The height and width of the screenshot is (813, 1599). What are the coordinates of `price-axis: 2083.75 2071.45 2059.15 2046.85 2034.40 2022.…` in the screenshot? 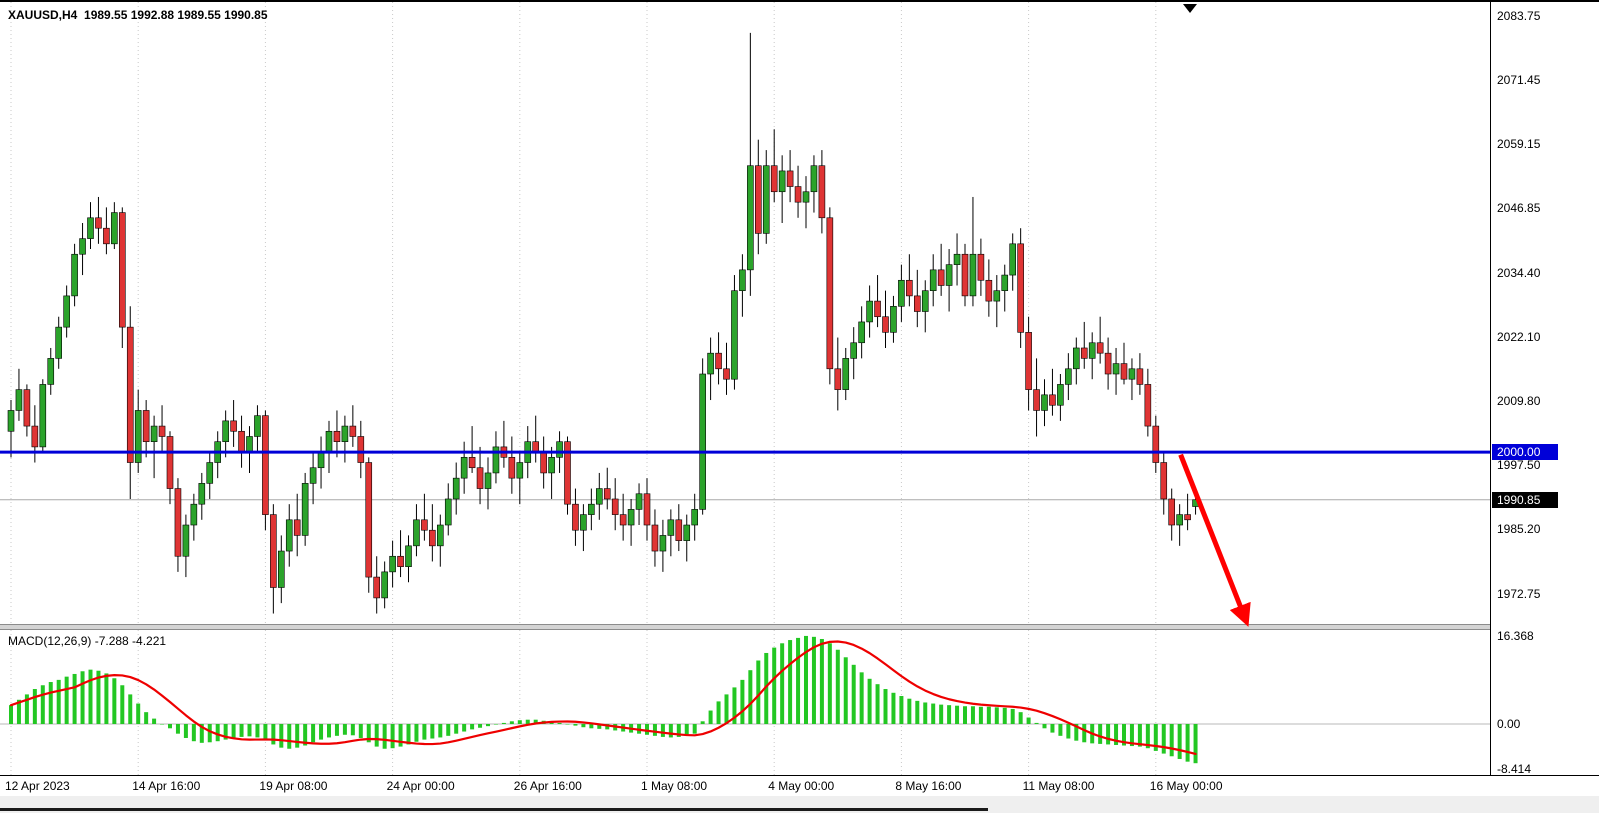 It's located at (1544, 389).